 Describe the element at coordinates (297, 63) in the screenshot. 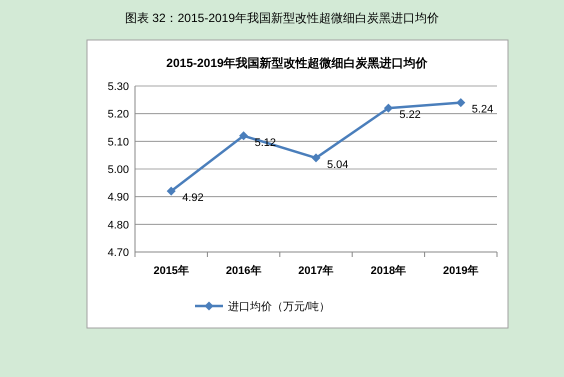

I see `chart-subtitle: 2015-2019年我国新型改性超微细白炭黑进口均价` at that location.